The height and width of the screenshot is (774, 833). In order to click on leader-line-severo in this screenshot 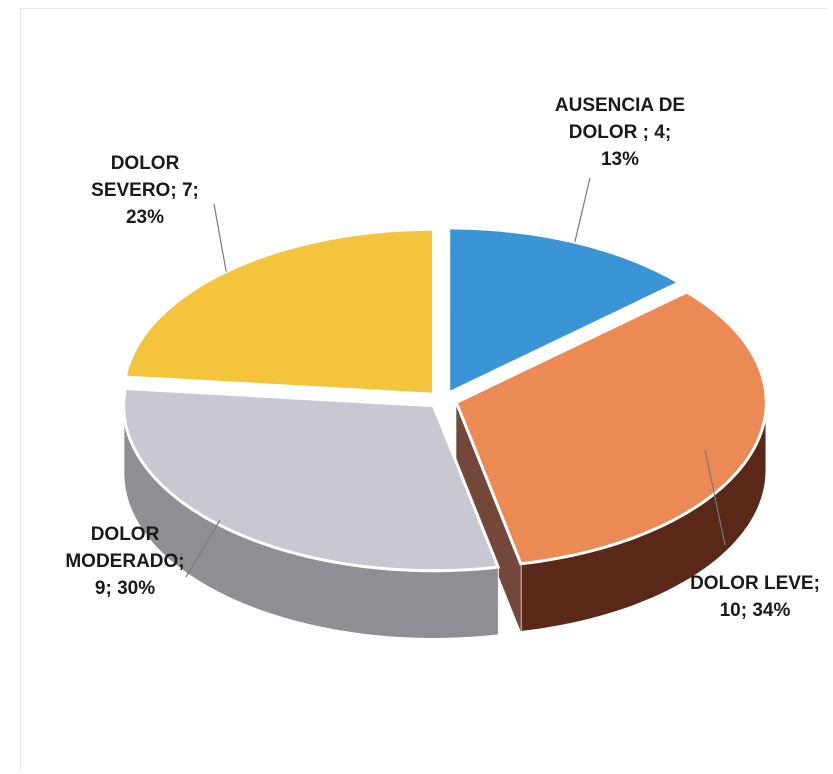, I will do `click(220, 237)`.